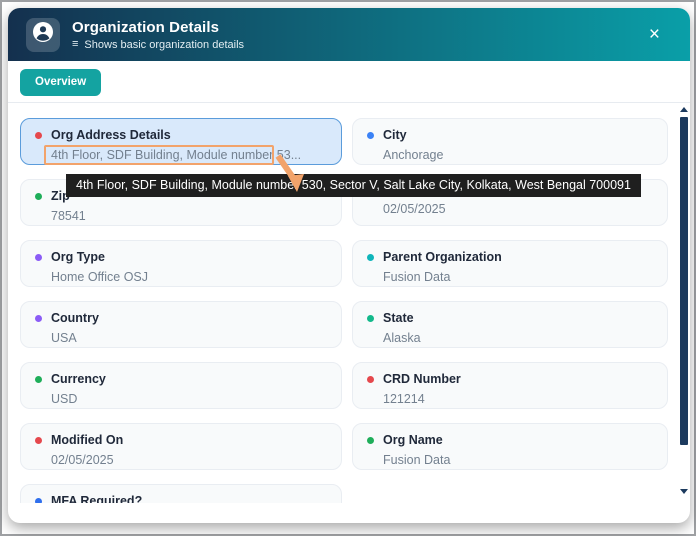 Image resolution: width=696 pixels, height=536 pixels. What do you see at coordinates (181, 446) in the screenshot?
I see `field-card: Modified On 02/05/2025` at bounding box center [181, 446].